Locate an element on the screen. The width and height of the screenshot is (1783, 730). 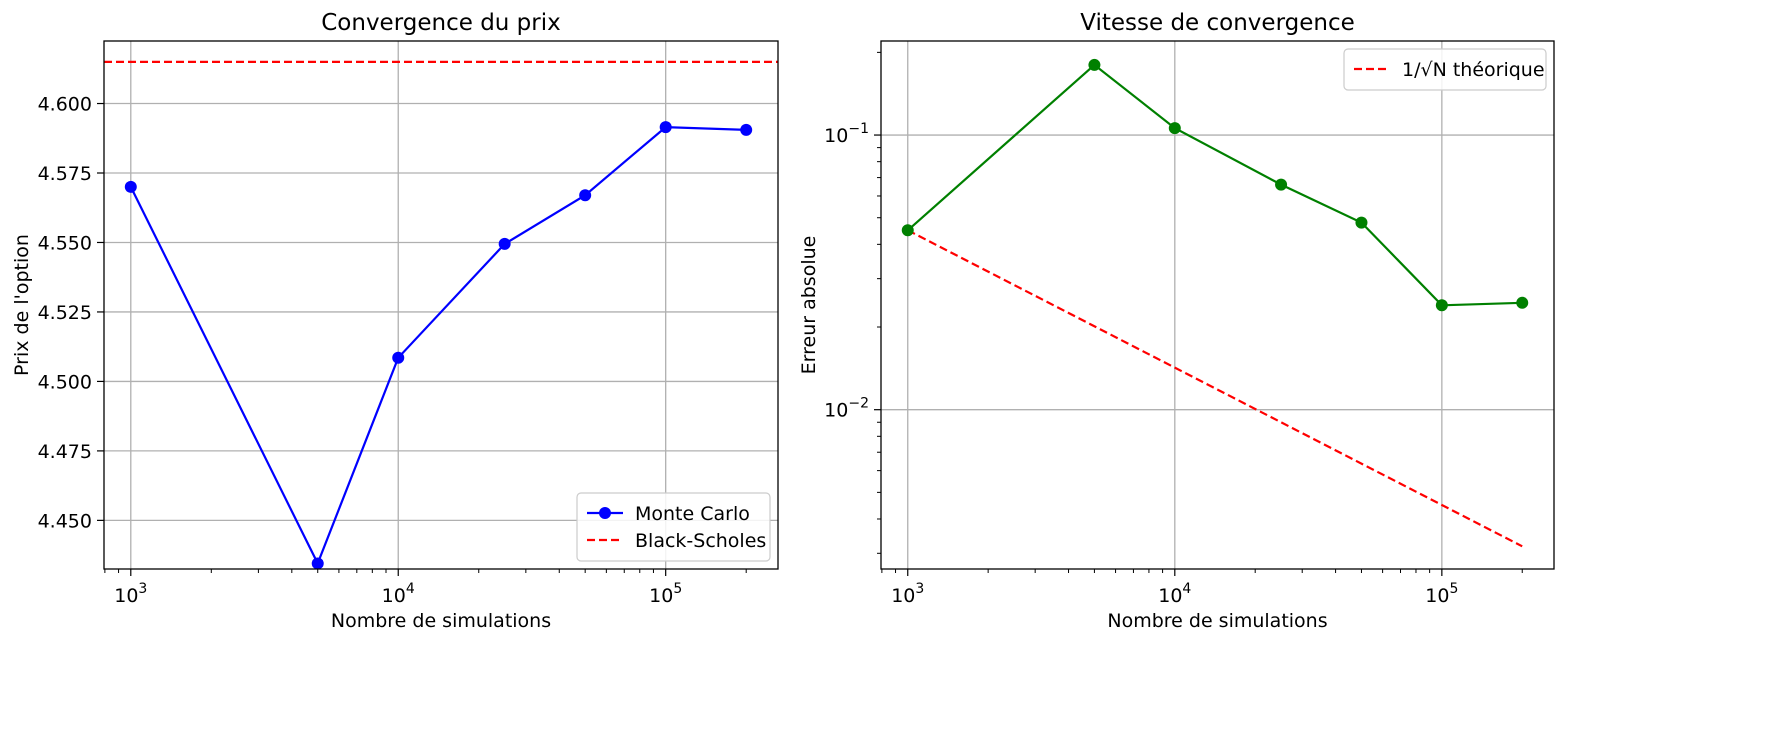
legend-label: 1/√N théorique is located at coordinates (1473, 70).